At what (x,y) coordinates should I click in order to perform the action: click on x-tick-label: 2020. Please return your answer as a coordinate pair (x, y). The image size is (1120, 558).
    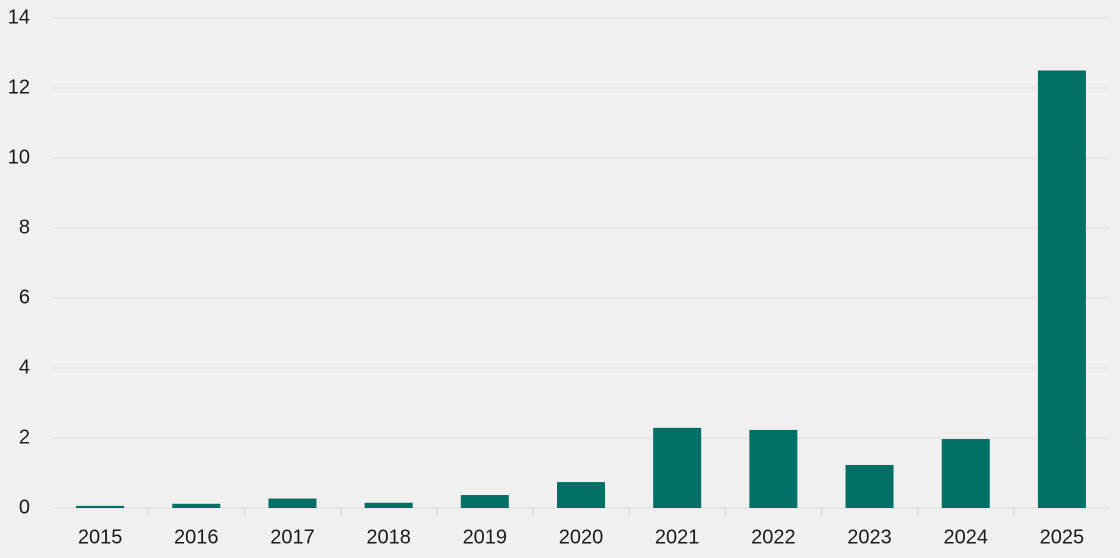
    Looking at the image, I should click on (581, 537).